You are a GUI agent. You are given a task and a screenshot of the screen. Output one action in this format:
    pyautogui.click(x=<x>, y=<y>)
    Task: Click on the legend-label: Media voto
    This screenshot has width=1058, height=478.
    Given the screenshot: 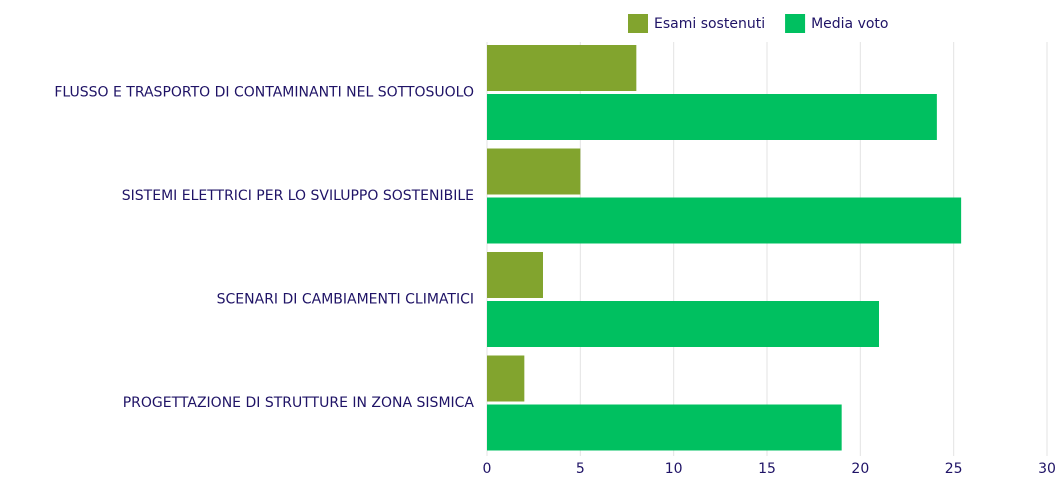 What is the action you would take?
    pyautogui.click(x=849, y=24)
    